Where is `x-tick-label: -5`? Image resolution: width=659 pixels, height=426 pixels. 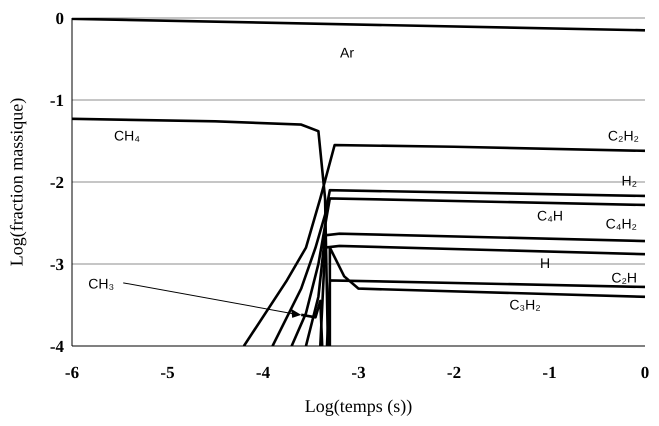 x-tick-label: -5 is located at coordinates (167, 372).